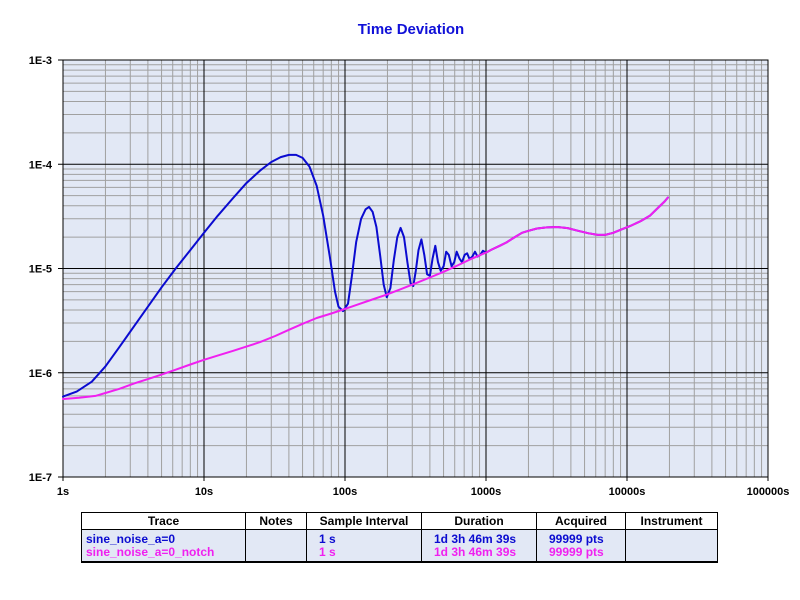 This screenshot has height=600, width=800. What do you see at coordinates (423, 487) in the screenshot?
I see `x-axis: 1s 10s 100s 1000s 10000s 100000s` at bounding box center [423, 487].